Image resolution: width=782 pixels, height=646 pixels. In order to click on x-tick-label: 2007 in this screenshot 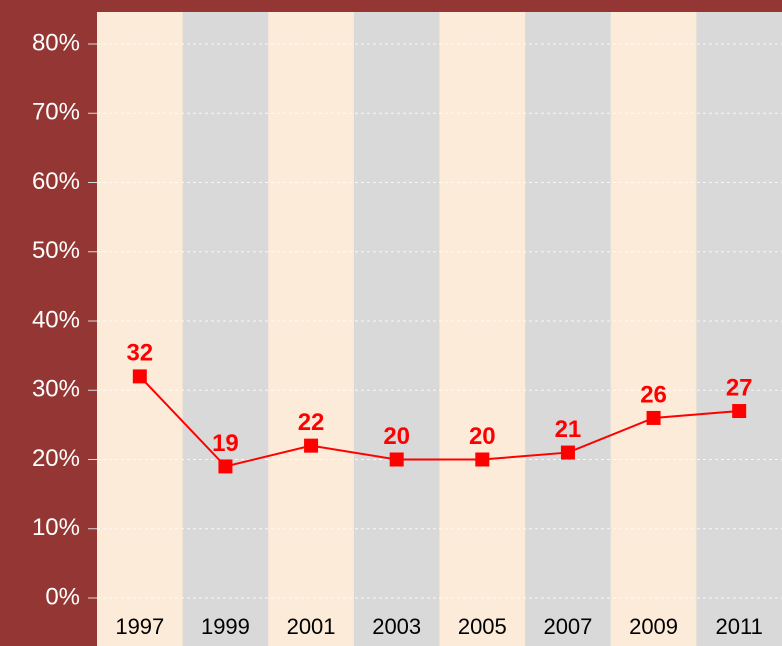, I will do `click(567, 626)`.